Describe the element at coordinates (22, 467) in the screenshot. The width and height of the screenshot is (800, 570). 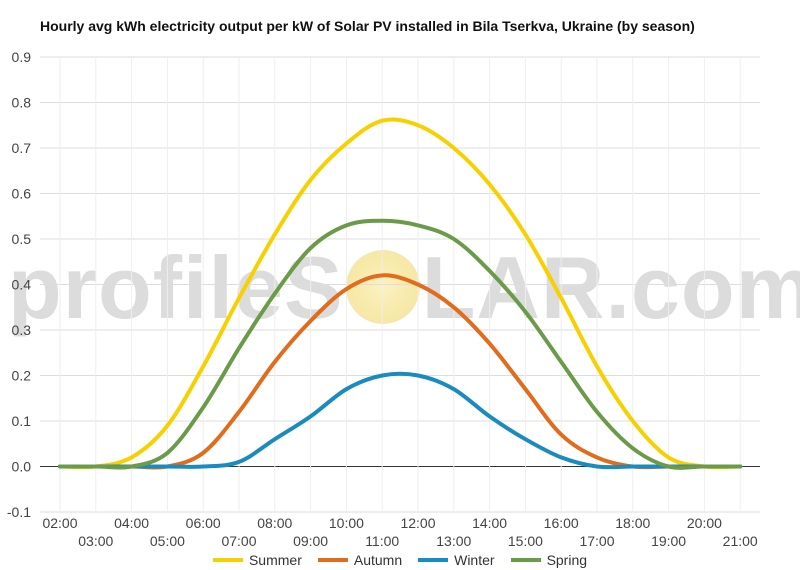
I see `y-tick-label: 0.0` at that location.